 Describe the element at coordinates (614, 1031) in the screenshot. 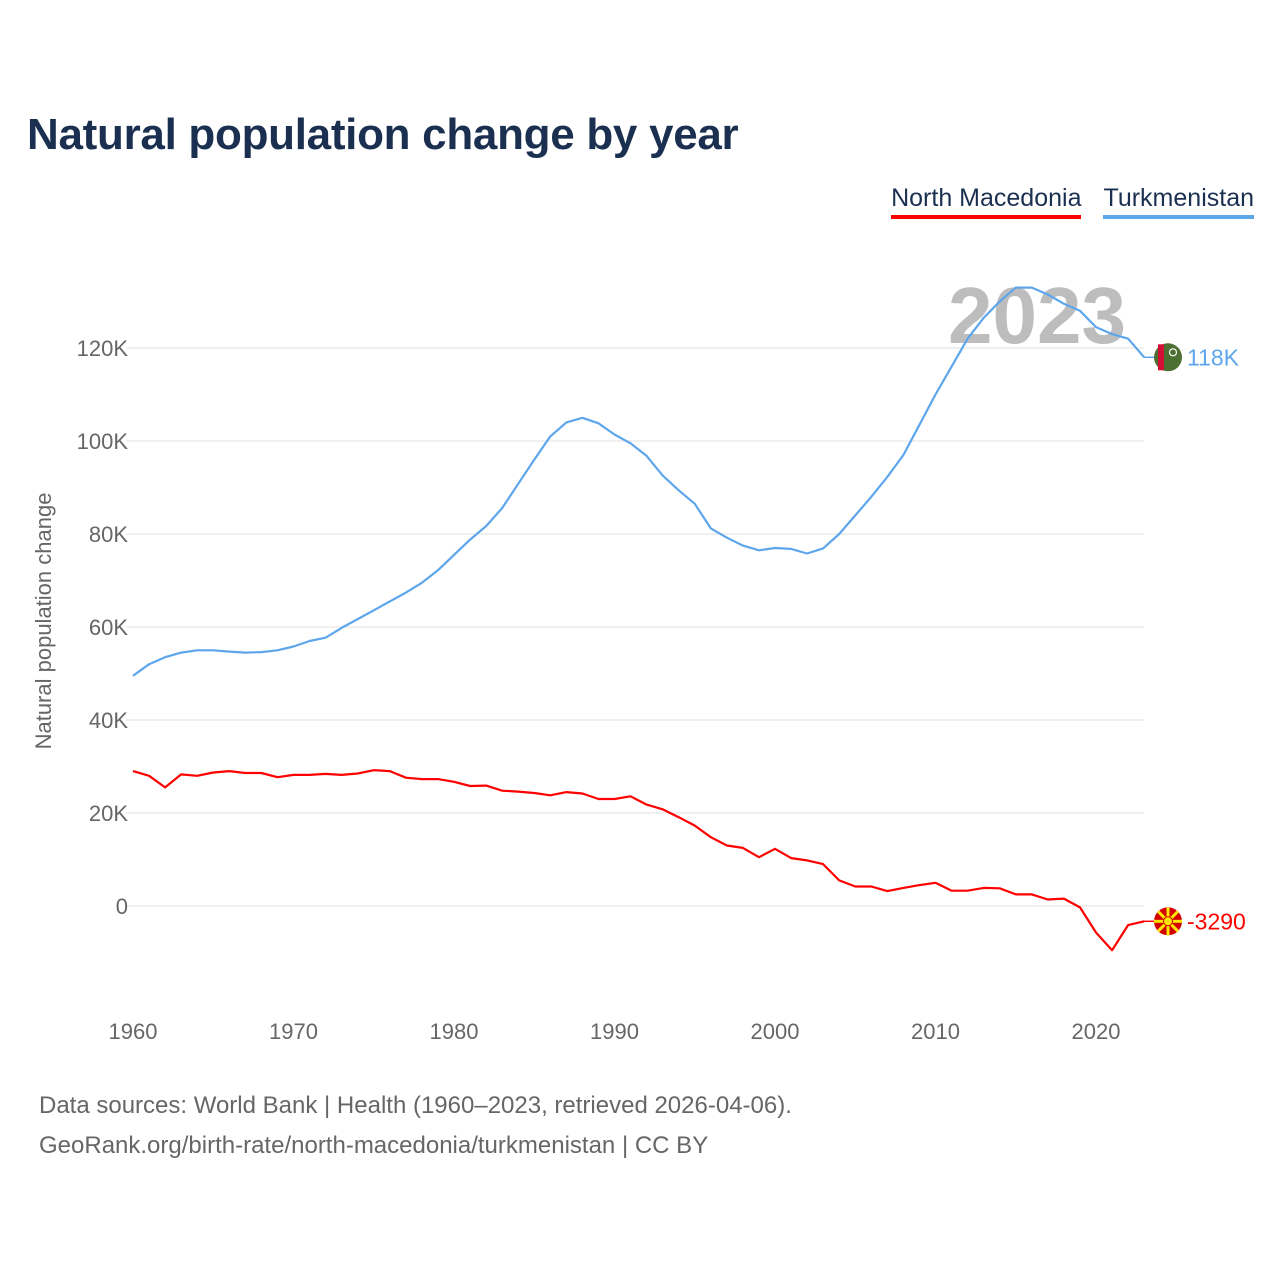

I see `x-tick-label: 1990` at that location.